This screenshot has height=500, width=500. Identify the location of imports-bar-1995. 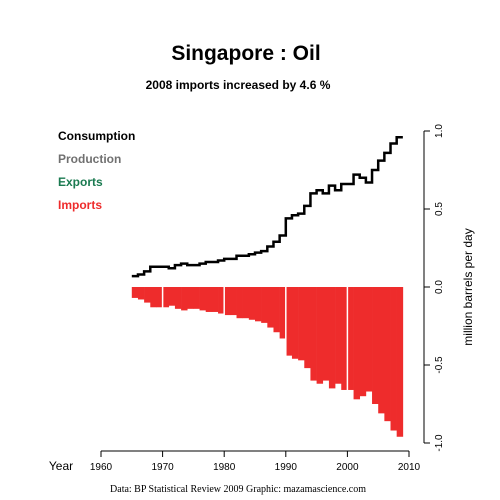
(320, 335).